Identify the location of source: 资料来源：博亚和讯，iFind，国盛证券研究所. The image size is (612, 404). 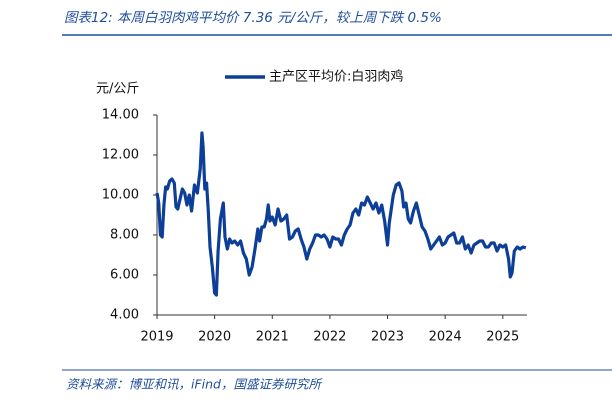
(194, 384).